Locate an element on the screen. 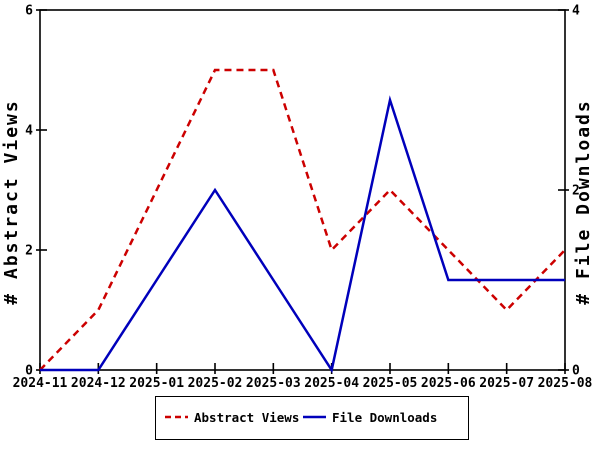 Image resolution: width=600 pixels, height=450 pixels. y-right-tick-label: 0 is located at coordinates (576, 371).